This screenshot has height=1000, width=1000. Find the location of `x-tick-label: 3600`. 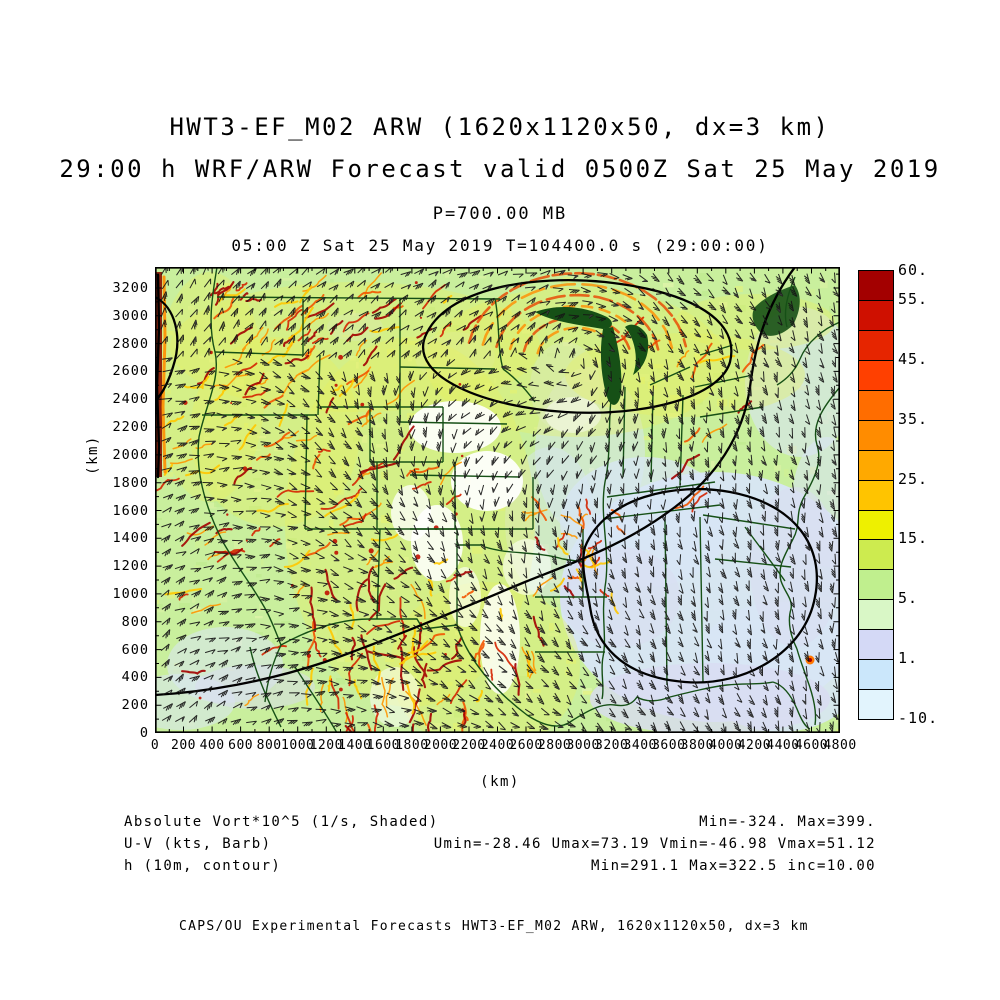

x-tick-label: 3600 is located at coordinates (669, 745).